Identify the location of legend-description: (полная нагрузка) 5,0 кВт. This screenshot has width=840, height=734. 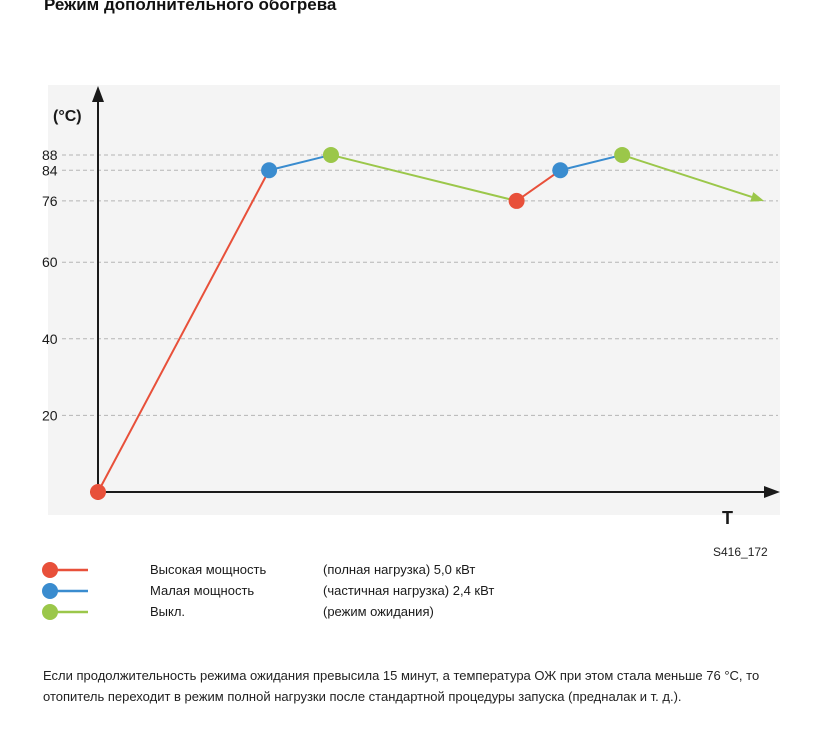
(399, 569).